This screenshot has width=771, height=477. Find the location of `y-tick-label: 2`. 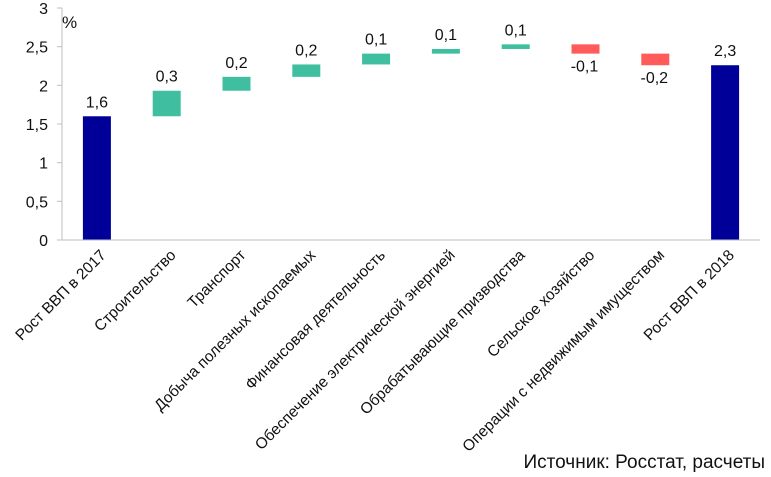

y-tick-label: 2 is located at coordinates (43, 86).